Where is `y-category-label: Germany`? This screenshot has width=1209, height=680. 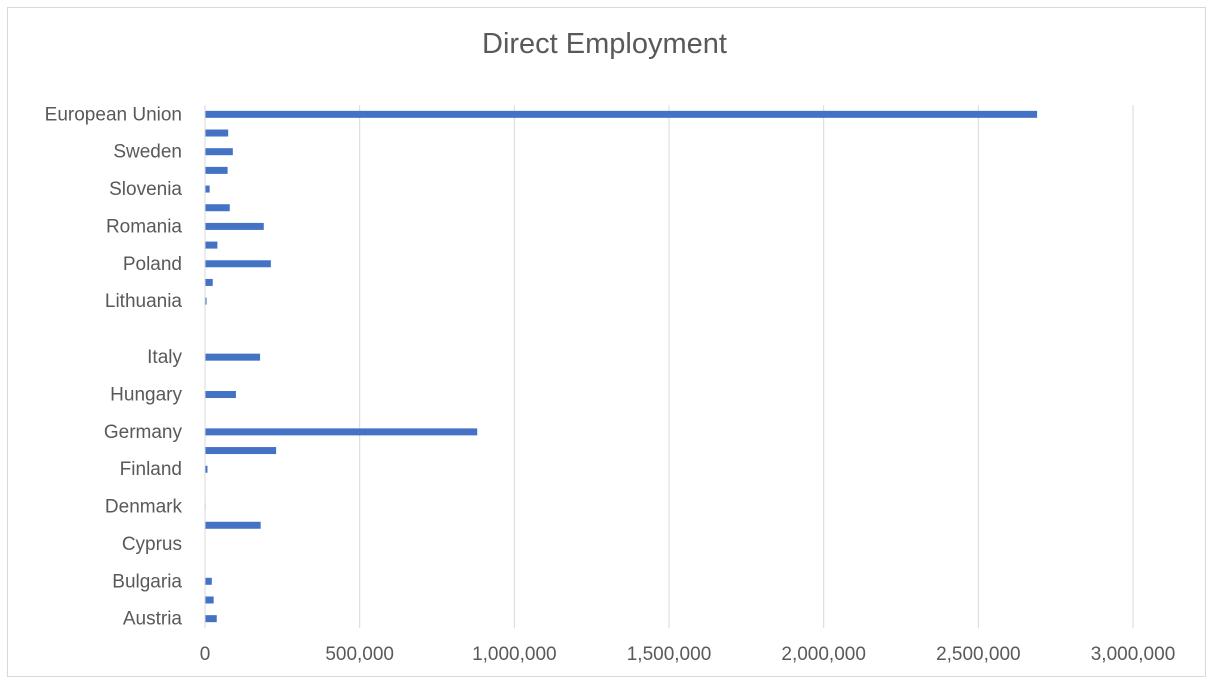 y-category-label: Germany is located at coordinates (143, 432).